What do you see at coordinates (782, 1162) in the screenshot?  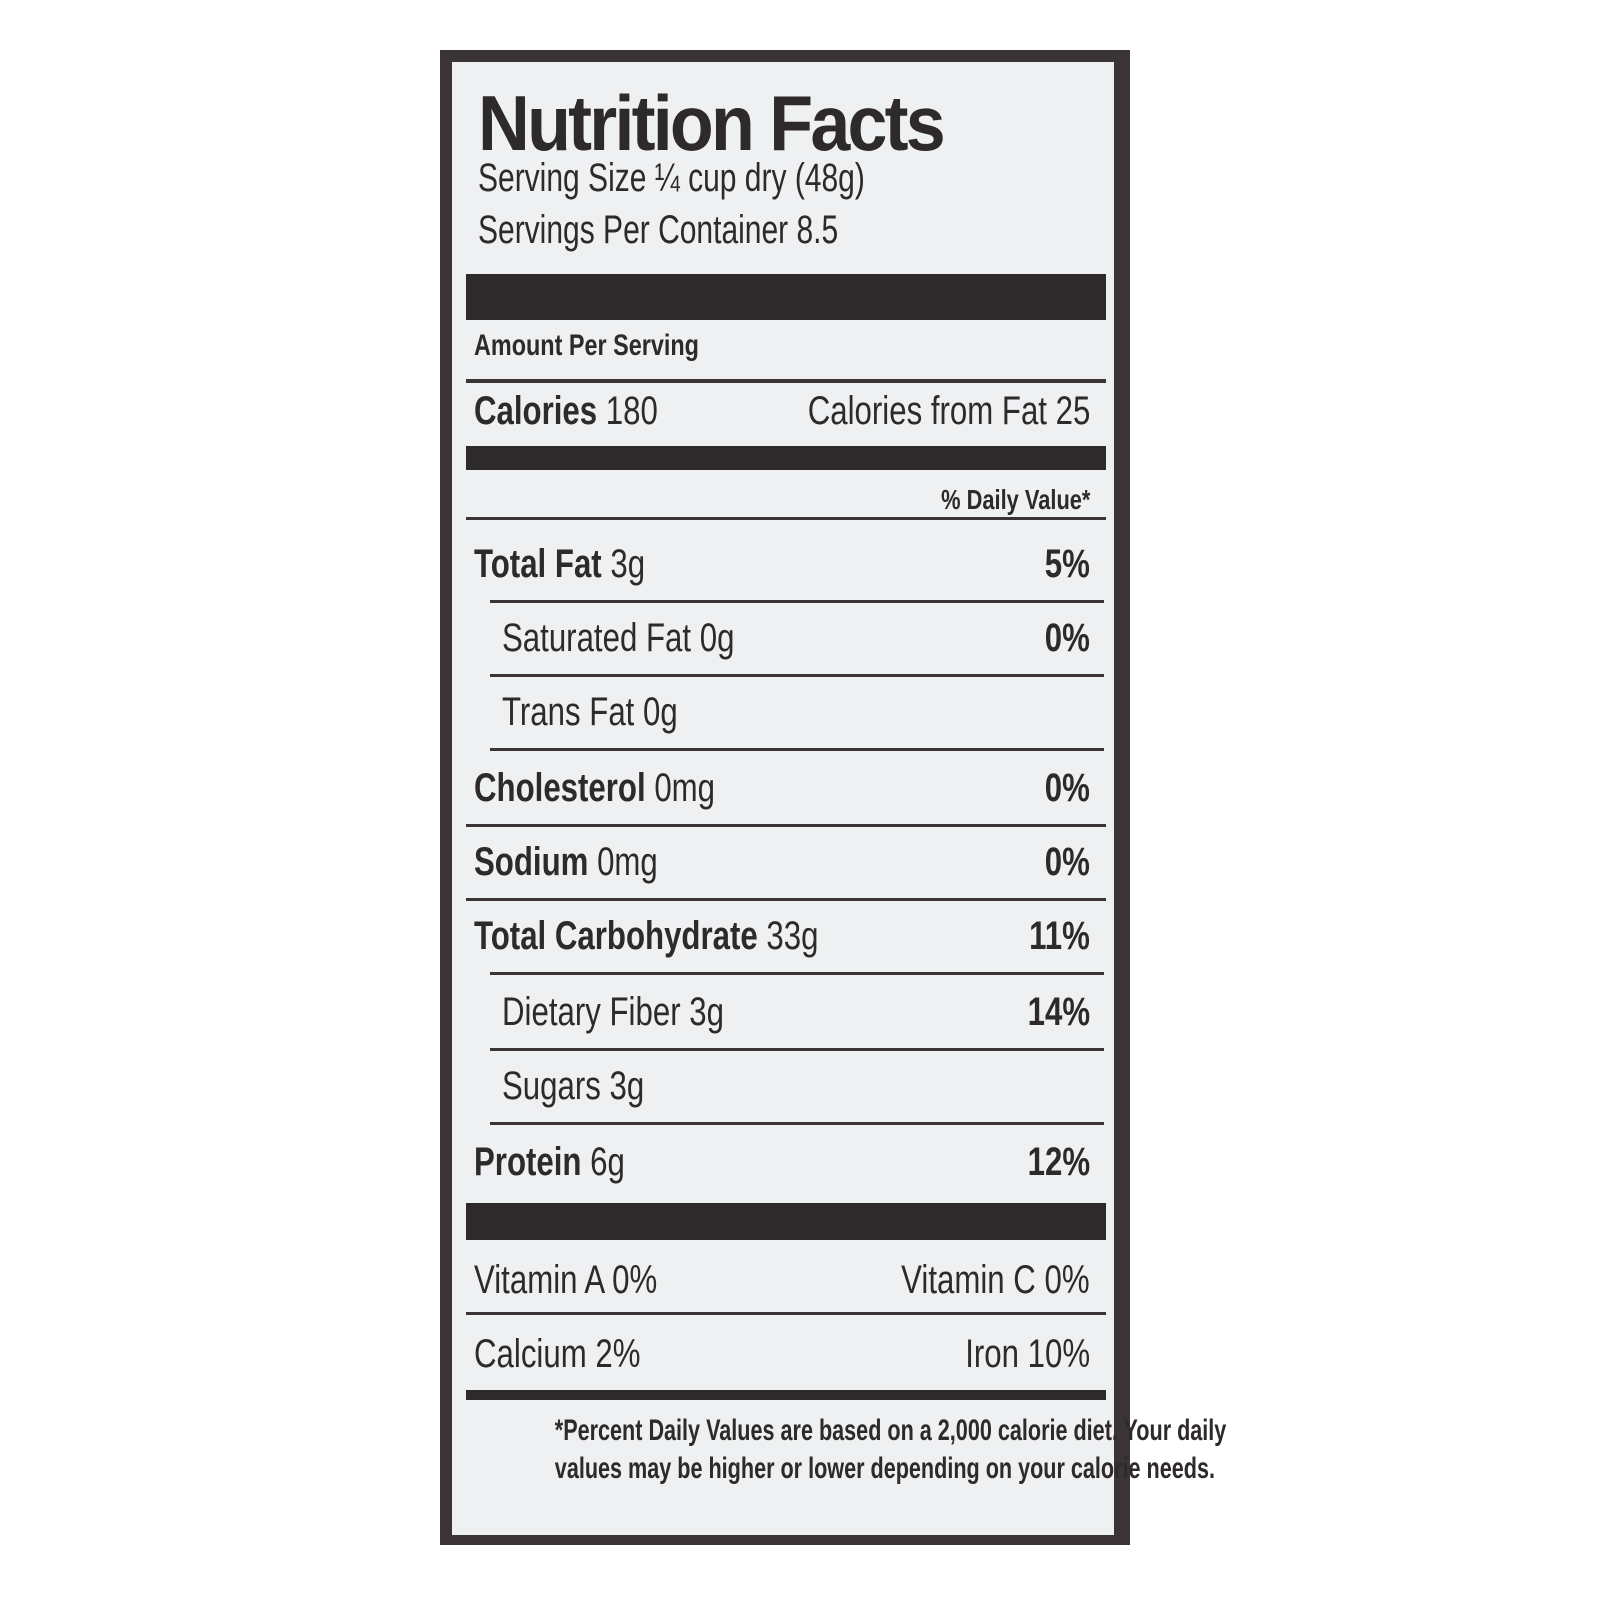 I see `nutrient-row: Protein 6g 12%` at bounding box center [782, 1162].